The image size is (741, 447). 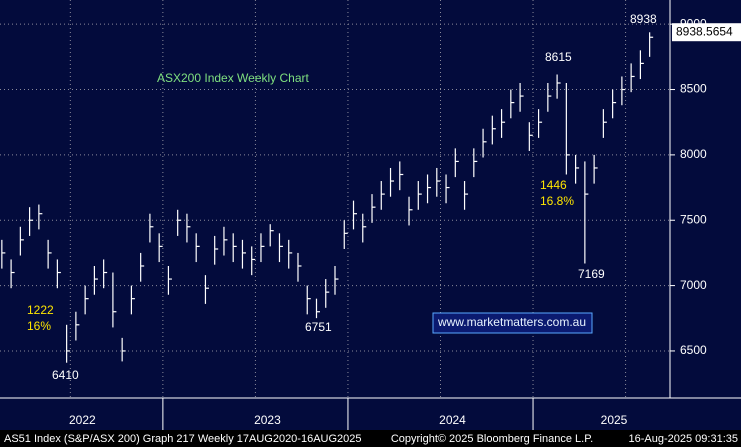 I want to click on annotation: 16%, so click(x=39, y=326).